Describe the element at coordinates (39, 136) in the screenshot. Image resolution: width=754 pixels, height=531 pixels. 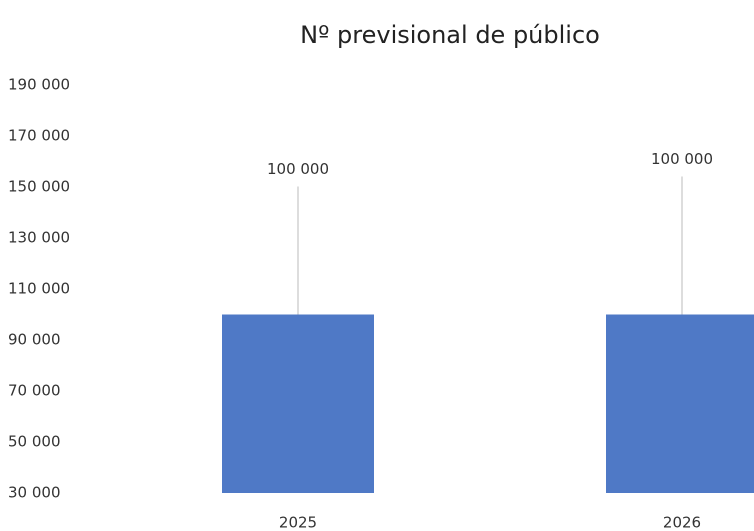
I see `y-tick-label: 170 000` at that location.